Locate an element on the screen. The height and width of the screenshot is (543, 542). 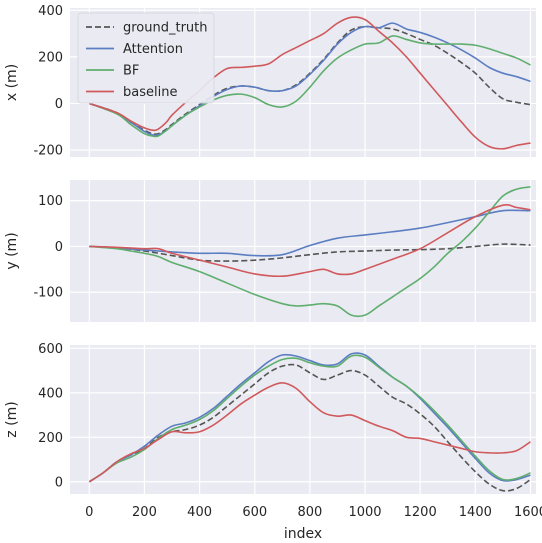
legend-label-baseline: baseline is located at coordinates (150, 92).